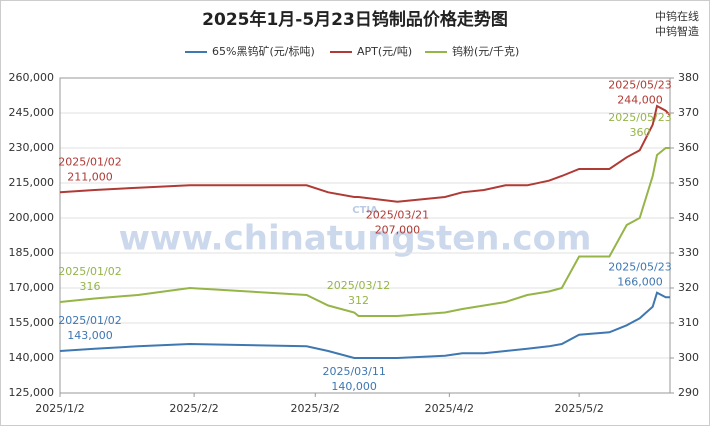  Describe the element at coordinates (677, 31) in the screenshot. I see `brand: 中钨智造` at that location.